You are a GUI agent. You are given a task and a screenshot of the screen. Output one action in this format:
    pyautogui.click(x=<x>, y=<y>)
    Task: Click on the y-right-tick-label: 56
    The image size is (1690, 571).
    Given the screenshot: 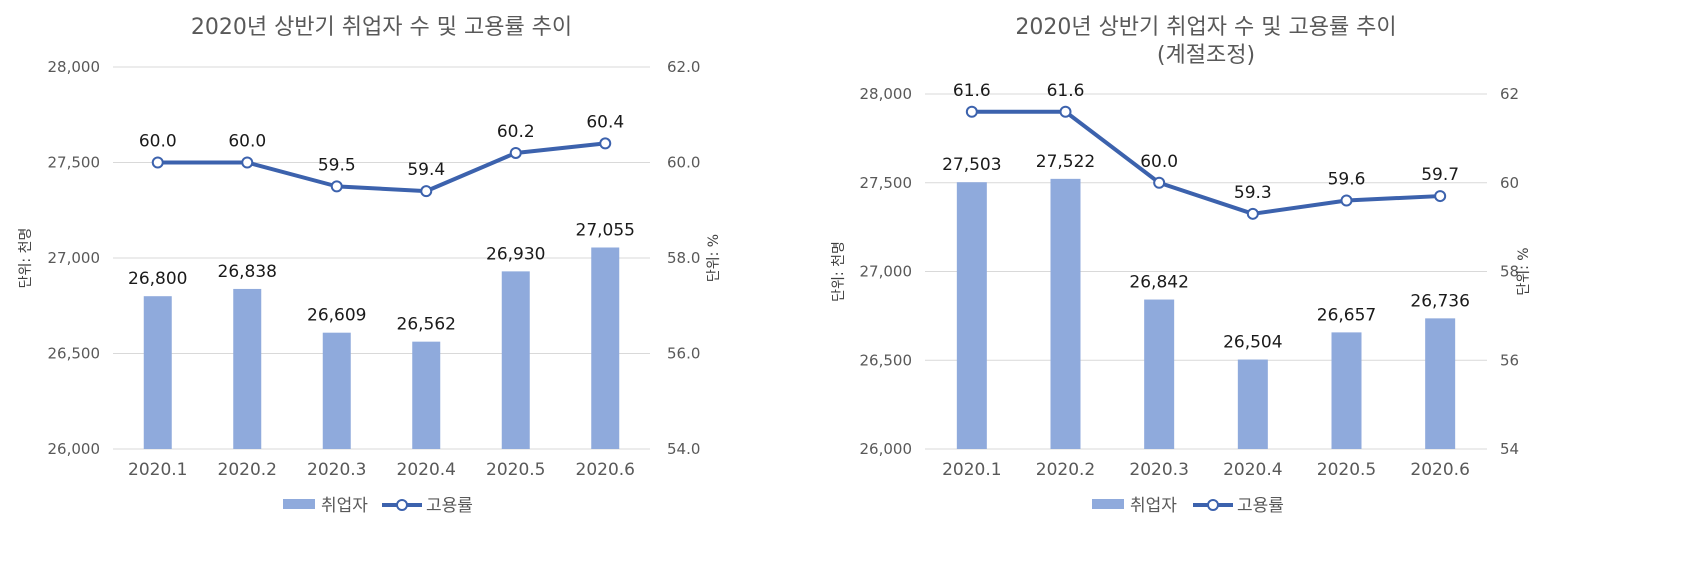 What is the action you would take?
    pyautogui.click(x=1509, y=360)
    